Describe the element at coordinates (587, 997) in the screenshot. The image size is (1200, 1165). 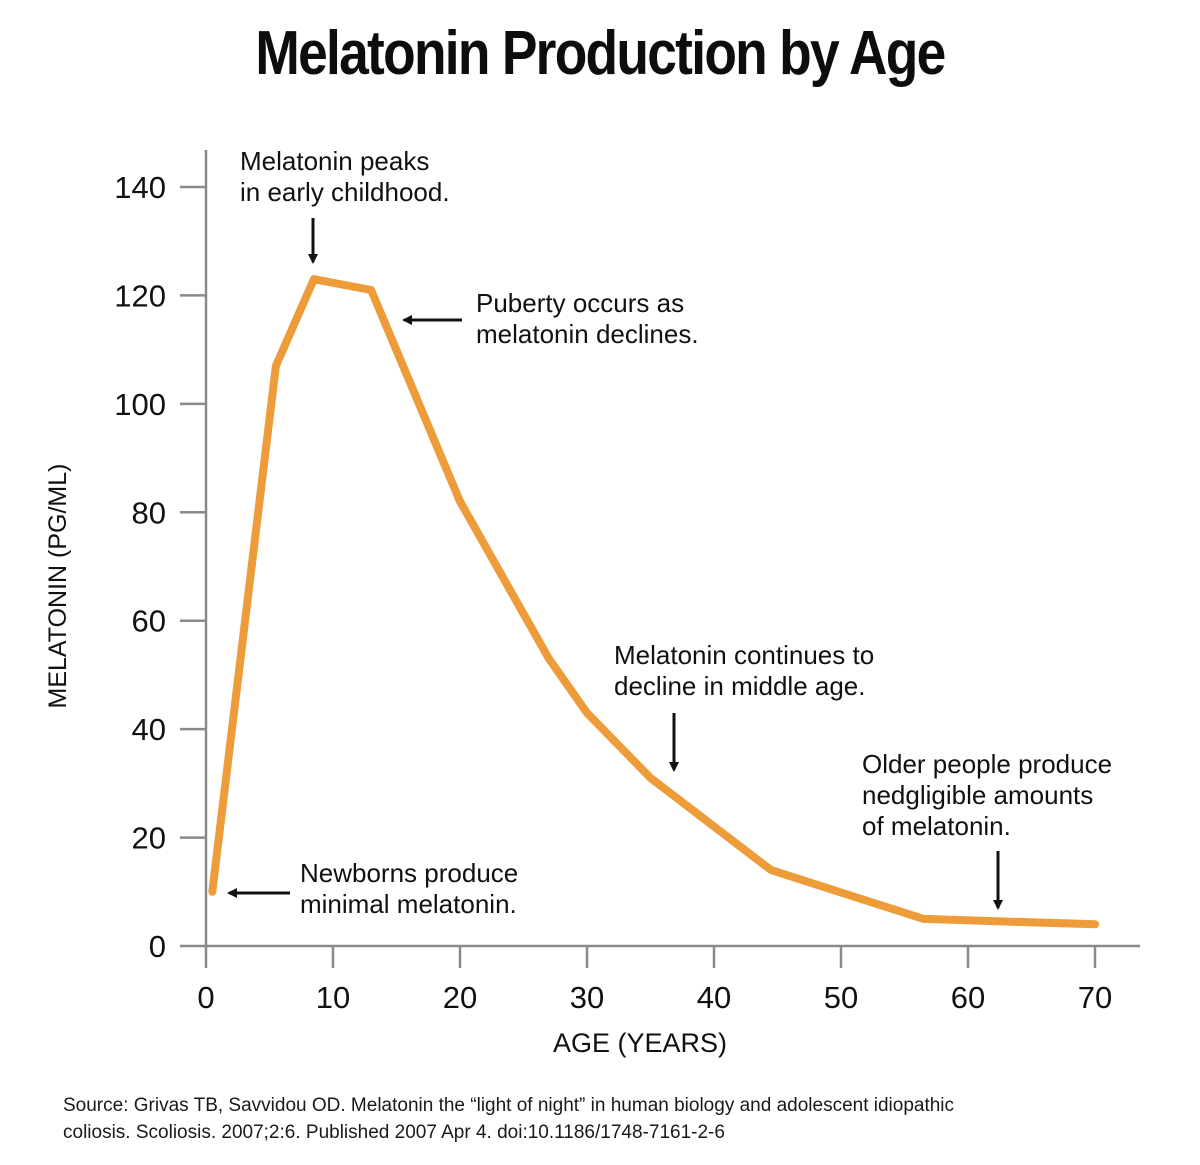
I see `x-tick-label: 30` at that location.